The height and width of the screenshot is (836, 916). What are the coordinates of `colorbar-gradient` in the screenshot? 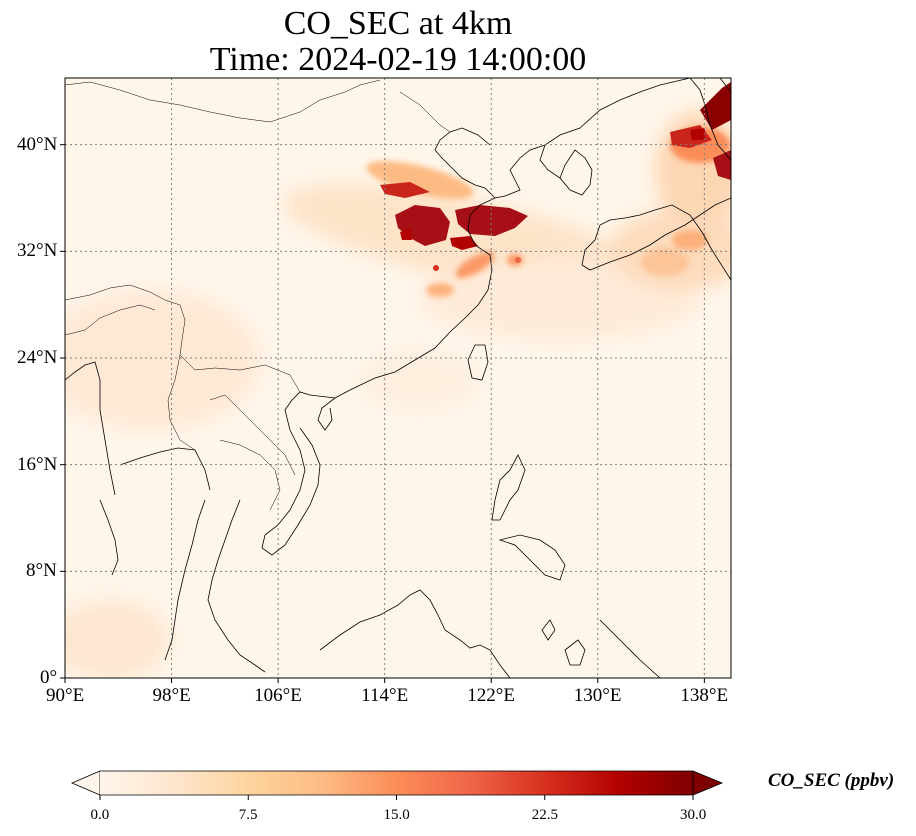 It's located at (396, 783).